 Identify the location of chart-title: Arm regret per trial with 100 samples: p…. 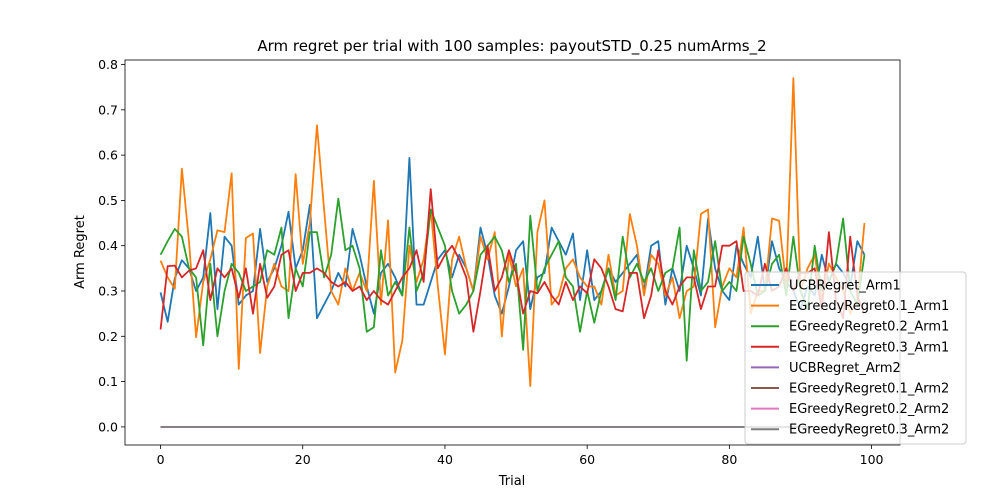
(511, 46).